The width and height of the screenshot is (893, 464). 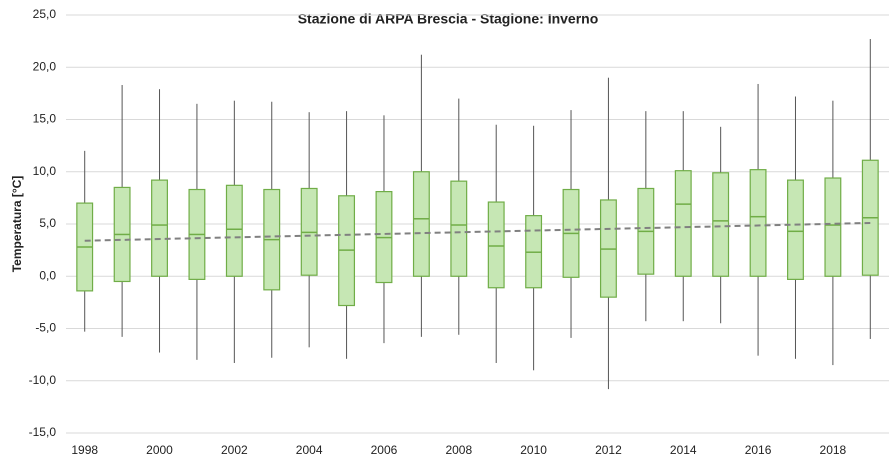 What do you see at coordinates (608, 450) in the screenshot?
I see `x-tick-label: 2012` at bounding box center [608, 450].